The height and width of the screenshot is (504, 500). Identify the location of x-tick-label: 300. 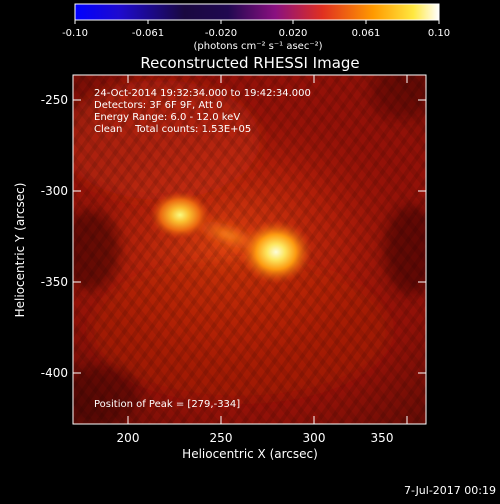
(314, 438).